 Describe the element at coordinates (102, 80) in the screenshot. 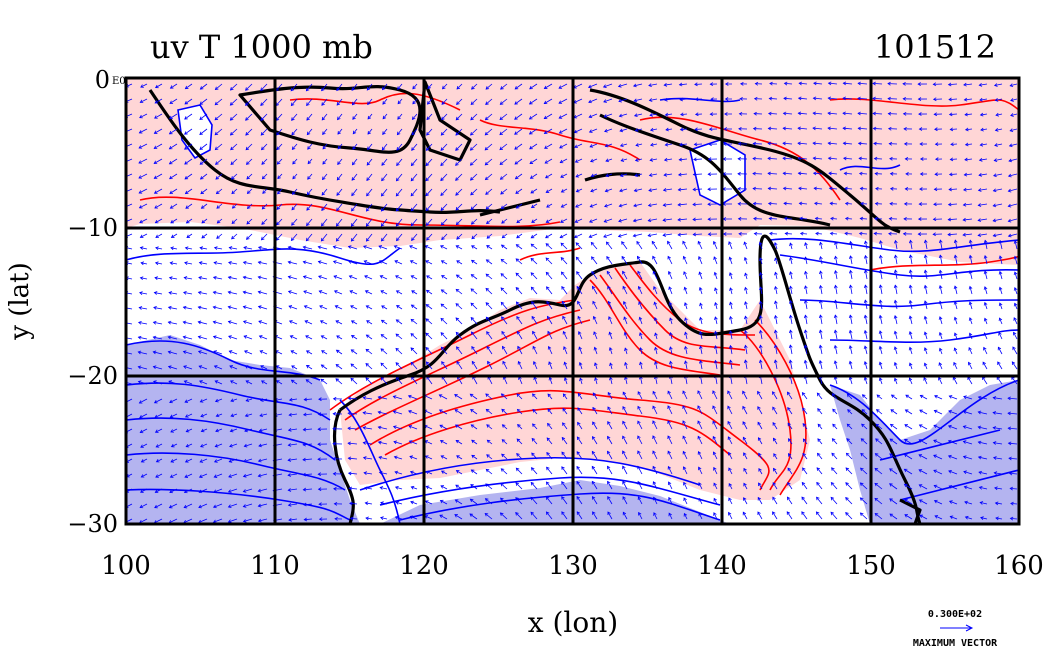

I see `y-tick-label: 0` at that location.